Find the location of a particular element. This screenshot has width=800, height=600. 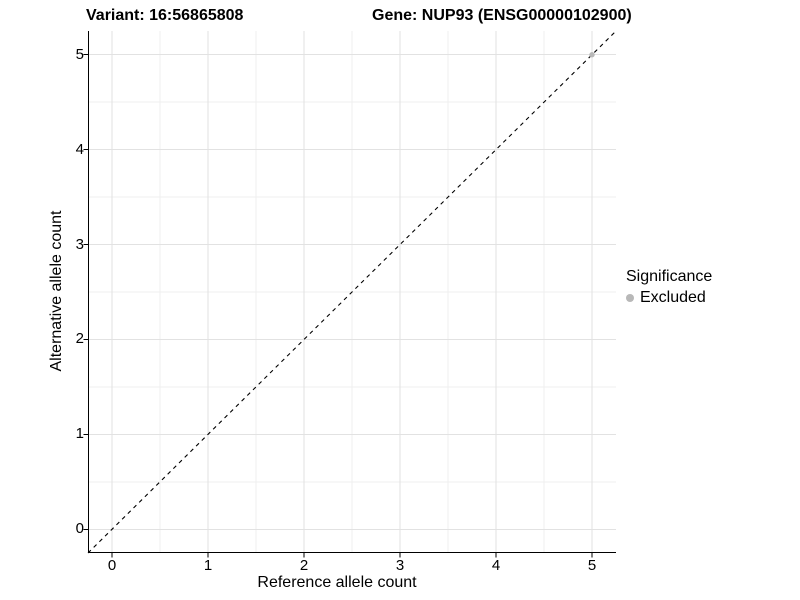

x-tick-label: 2 is located at coordinates (304, 565).